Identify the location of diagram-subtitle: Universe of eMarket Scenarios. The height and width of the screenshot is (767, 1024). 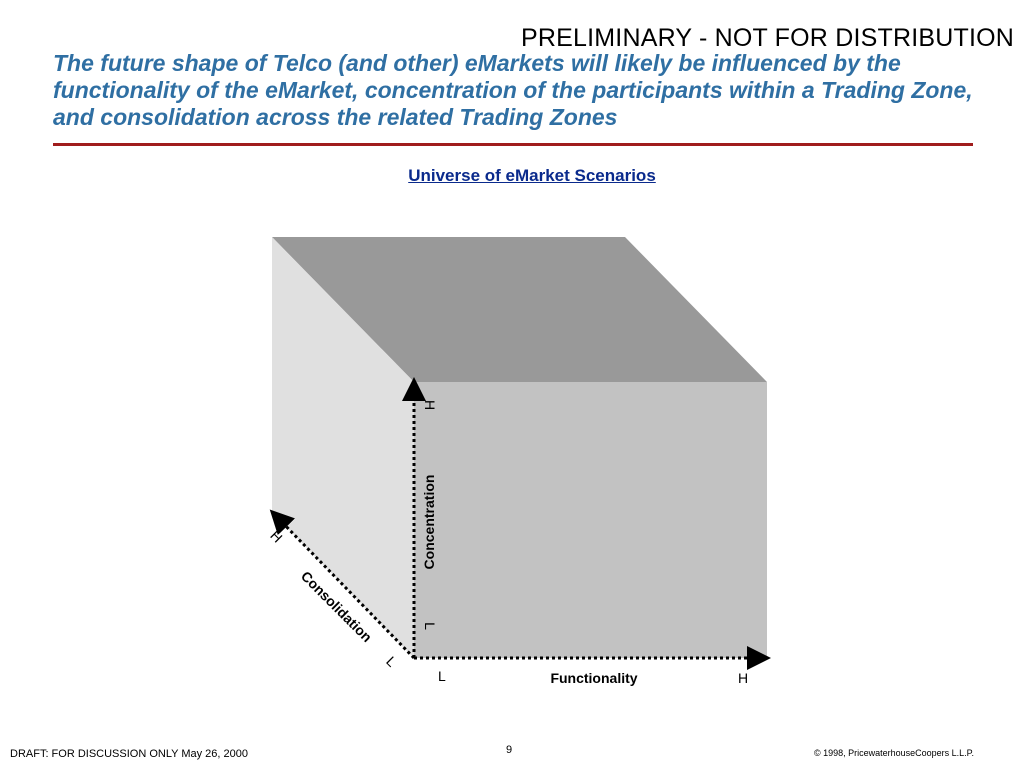
(532, 175).